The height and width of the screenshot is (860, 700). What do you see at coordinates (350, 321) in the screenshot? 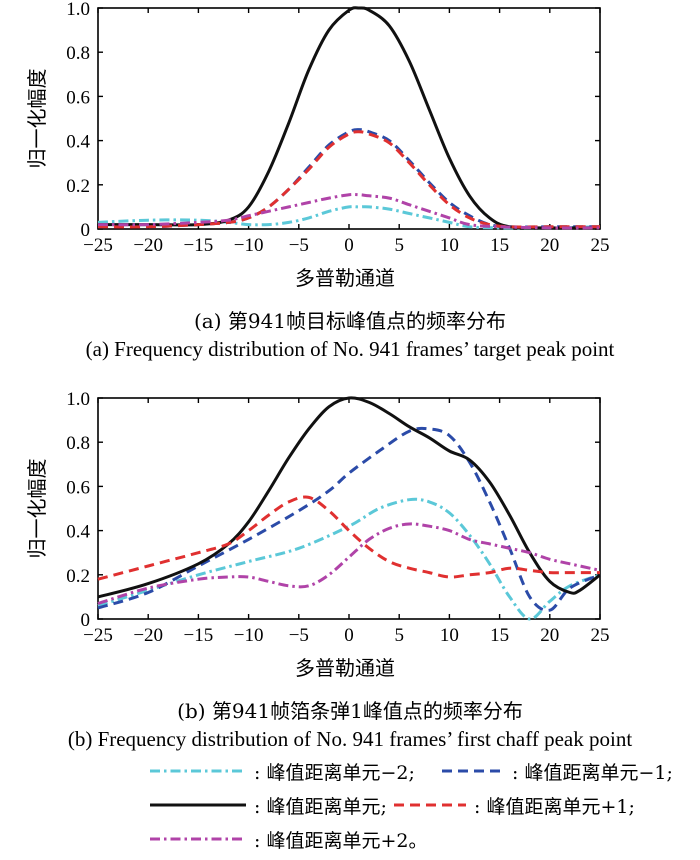
I see `chart-a-title: (a) 第941帧目标峰值点的频率分布` at bounding box center [350, 321].